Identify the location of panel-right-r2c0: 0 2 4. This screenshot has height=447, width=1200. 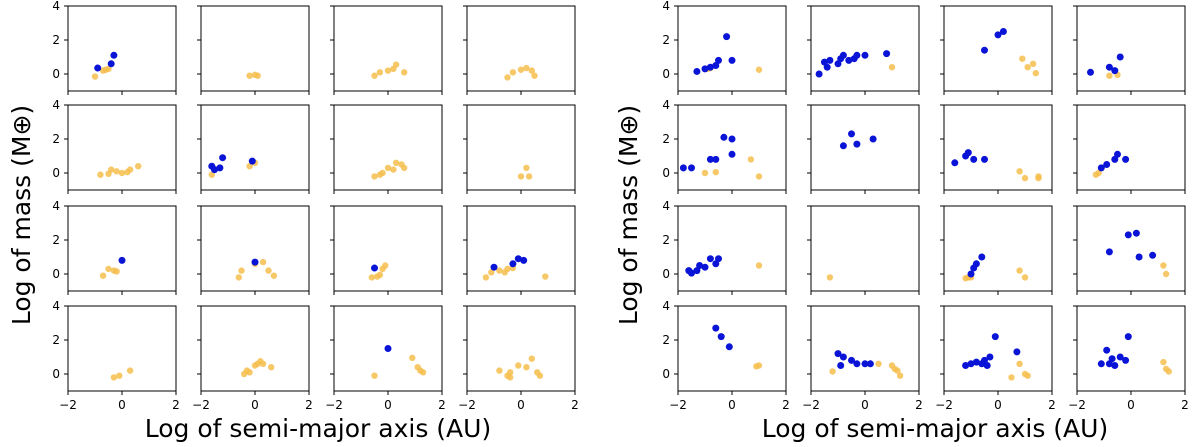
(724, 247).